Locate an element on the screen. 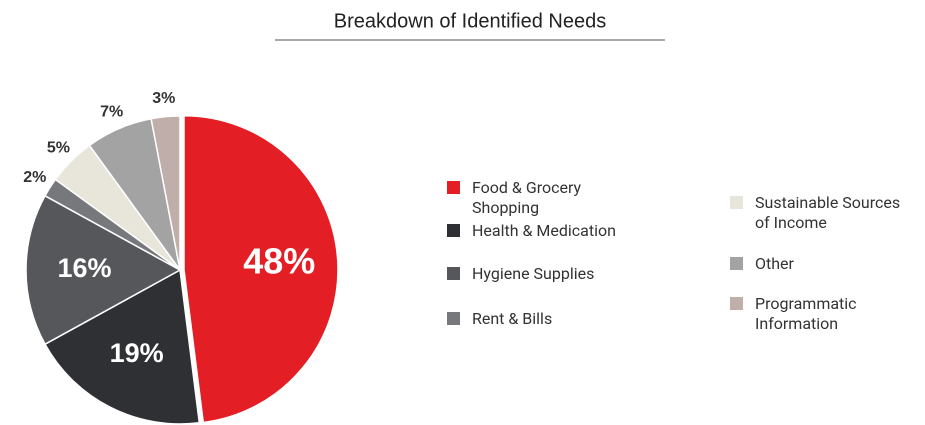 This screenshot has width=925, height=425. value-label: 7% is located at coordinates (111, 111).